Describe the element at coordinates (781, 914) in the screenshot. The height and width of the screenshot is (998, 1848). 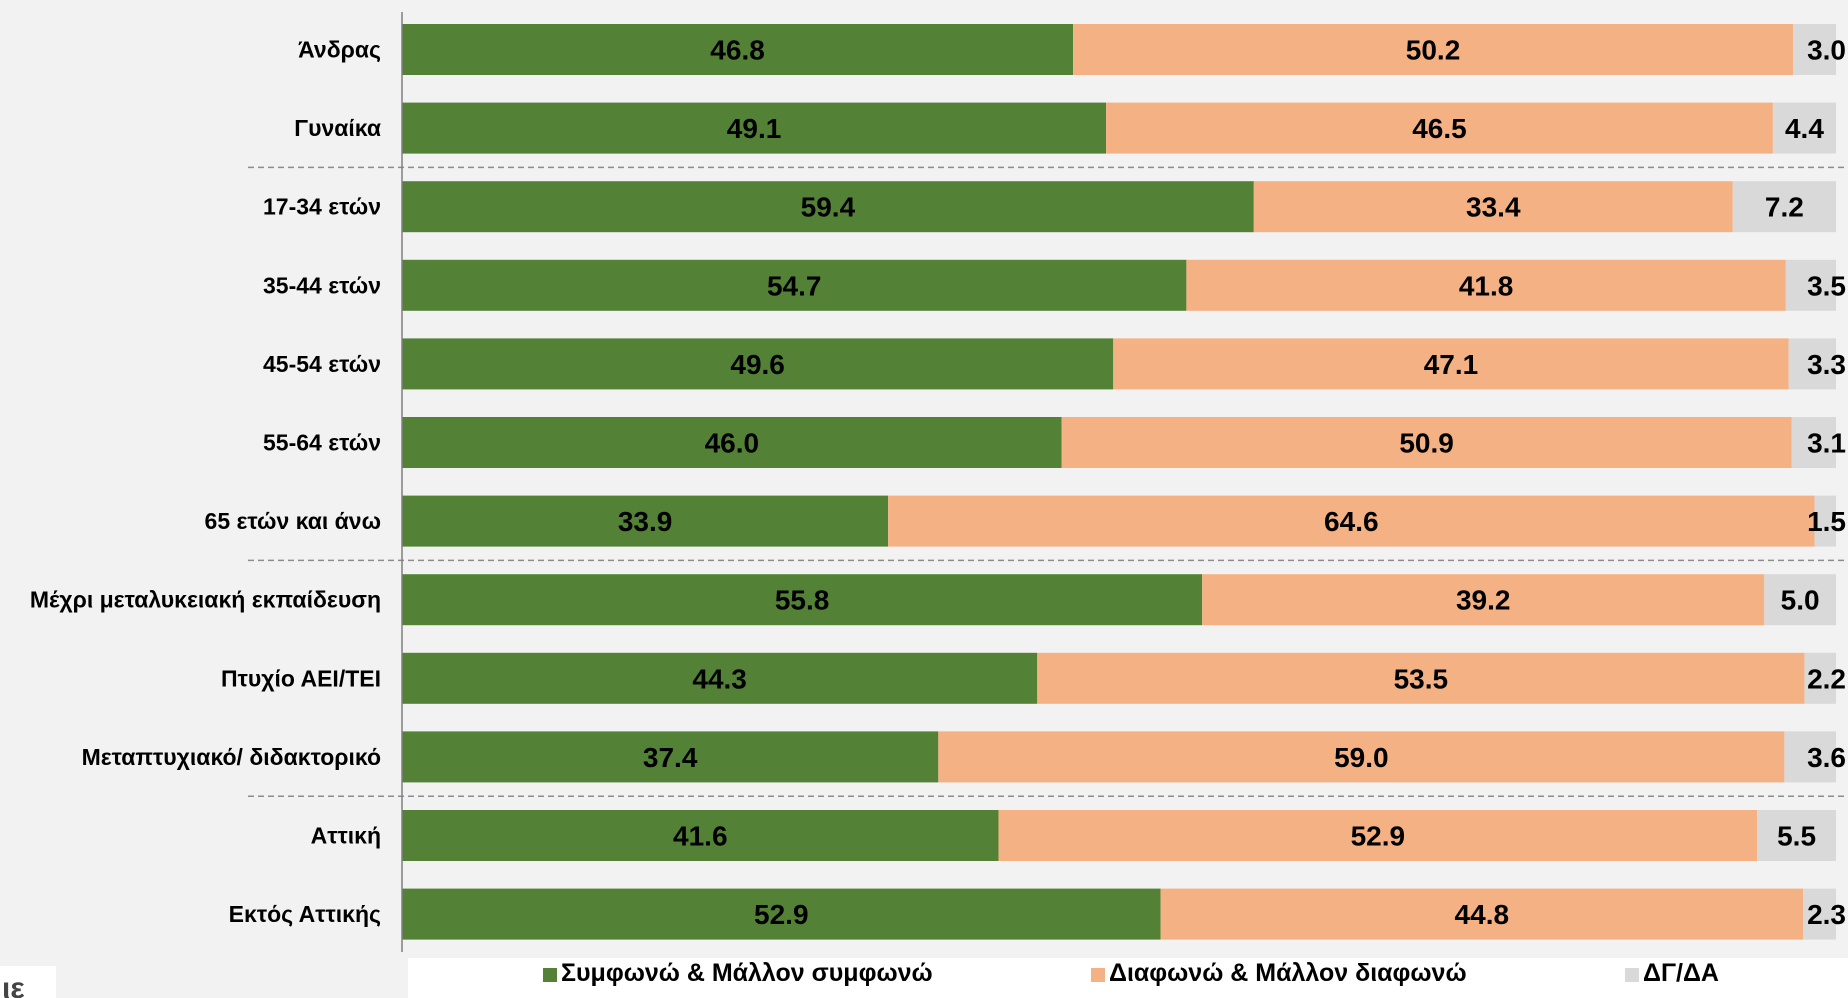
I see `value-label-1-row-12: 52.9` at that location.